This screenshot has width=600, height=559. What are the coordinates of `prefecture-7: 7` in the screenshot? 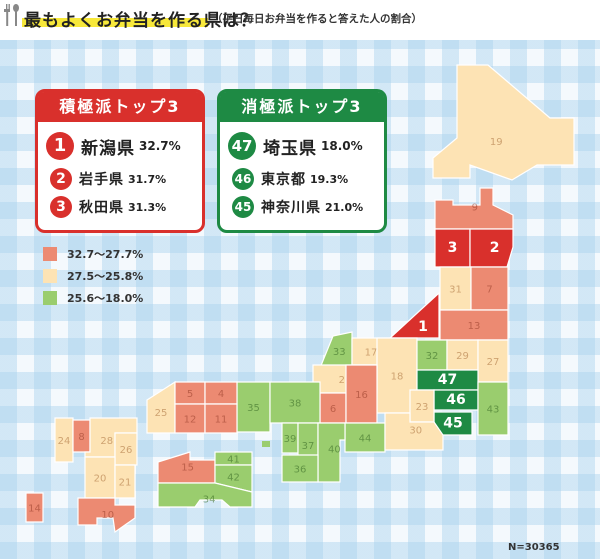 It's located at (489, 288).